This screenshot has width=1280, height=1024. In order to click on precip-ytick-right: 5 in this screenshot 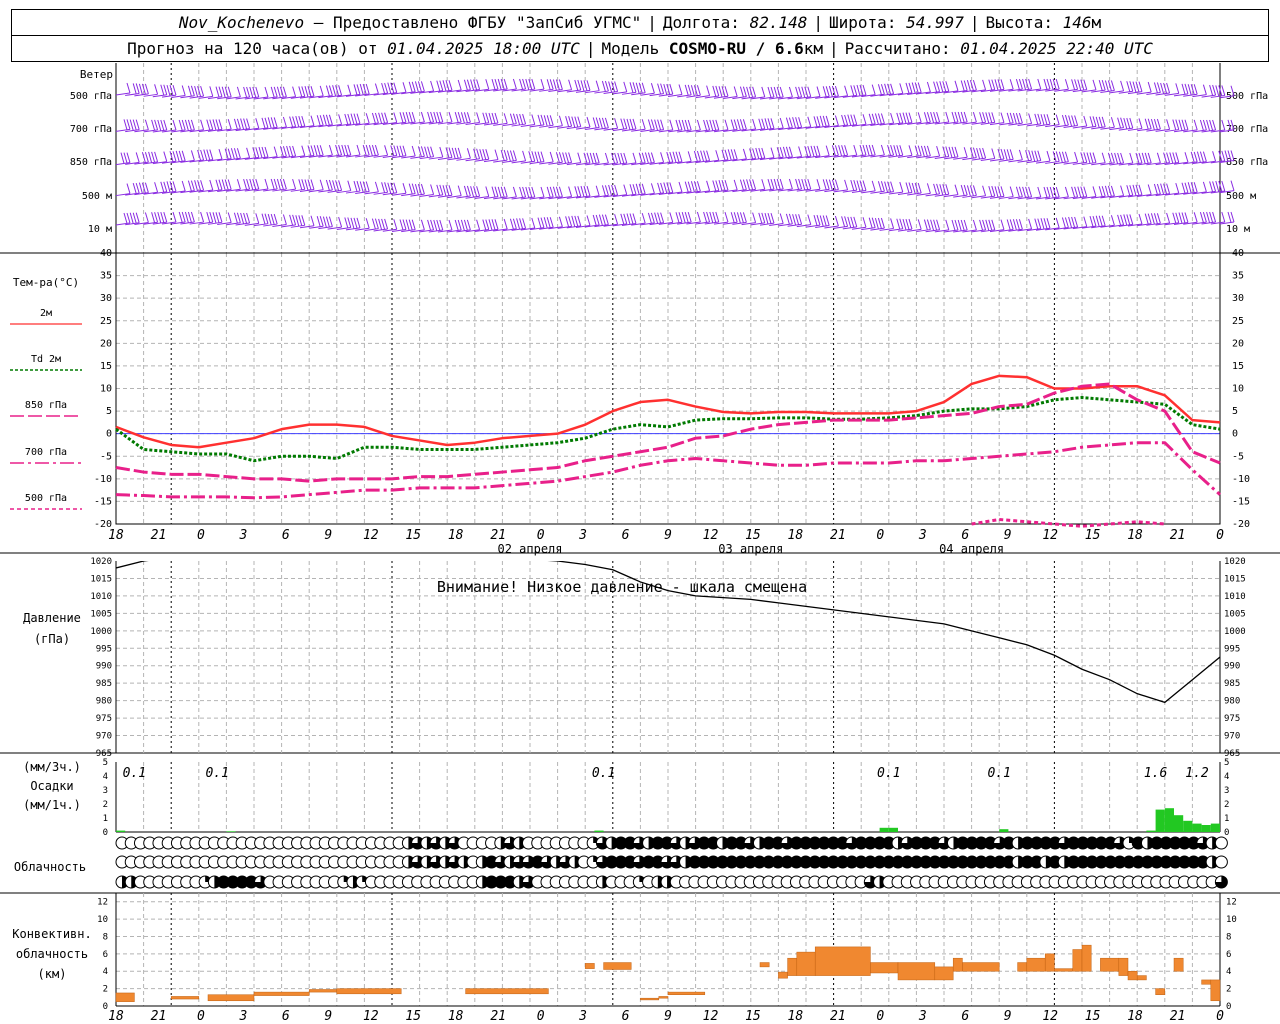, I will do `click(1226, 763)`.